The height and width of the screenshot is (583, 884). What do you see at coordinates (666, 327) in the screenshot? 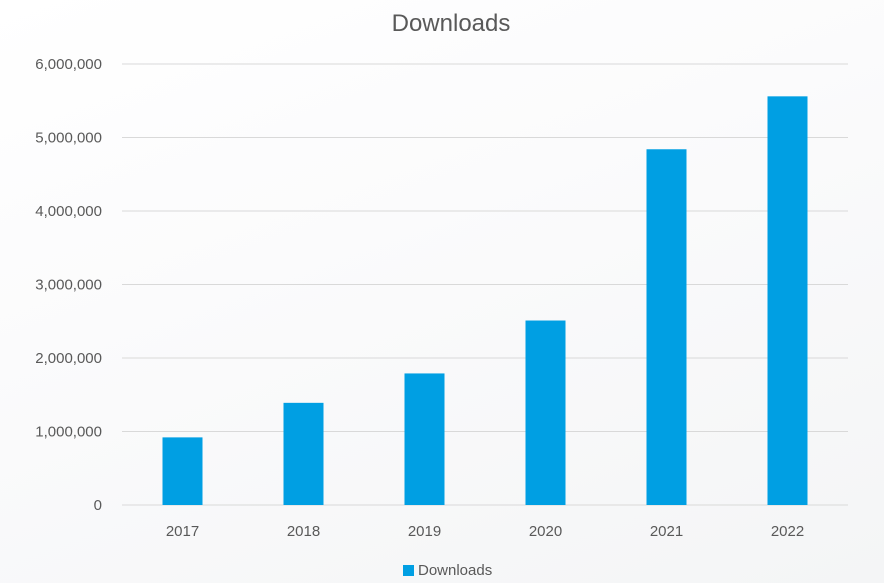
I see `bar-2021` at bounding box center [666, 327].